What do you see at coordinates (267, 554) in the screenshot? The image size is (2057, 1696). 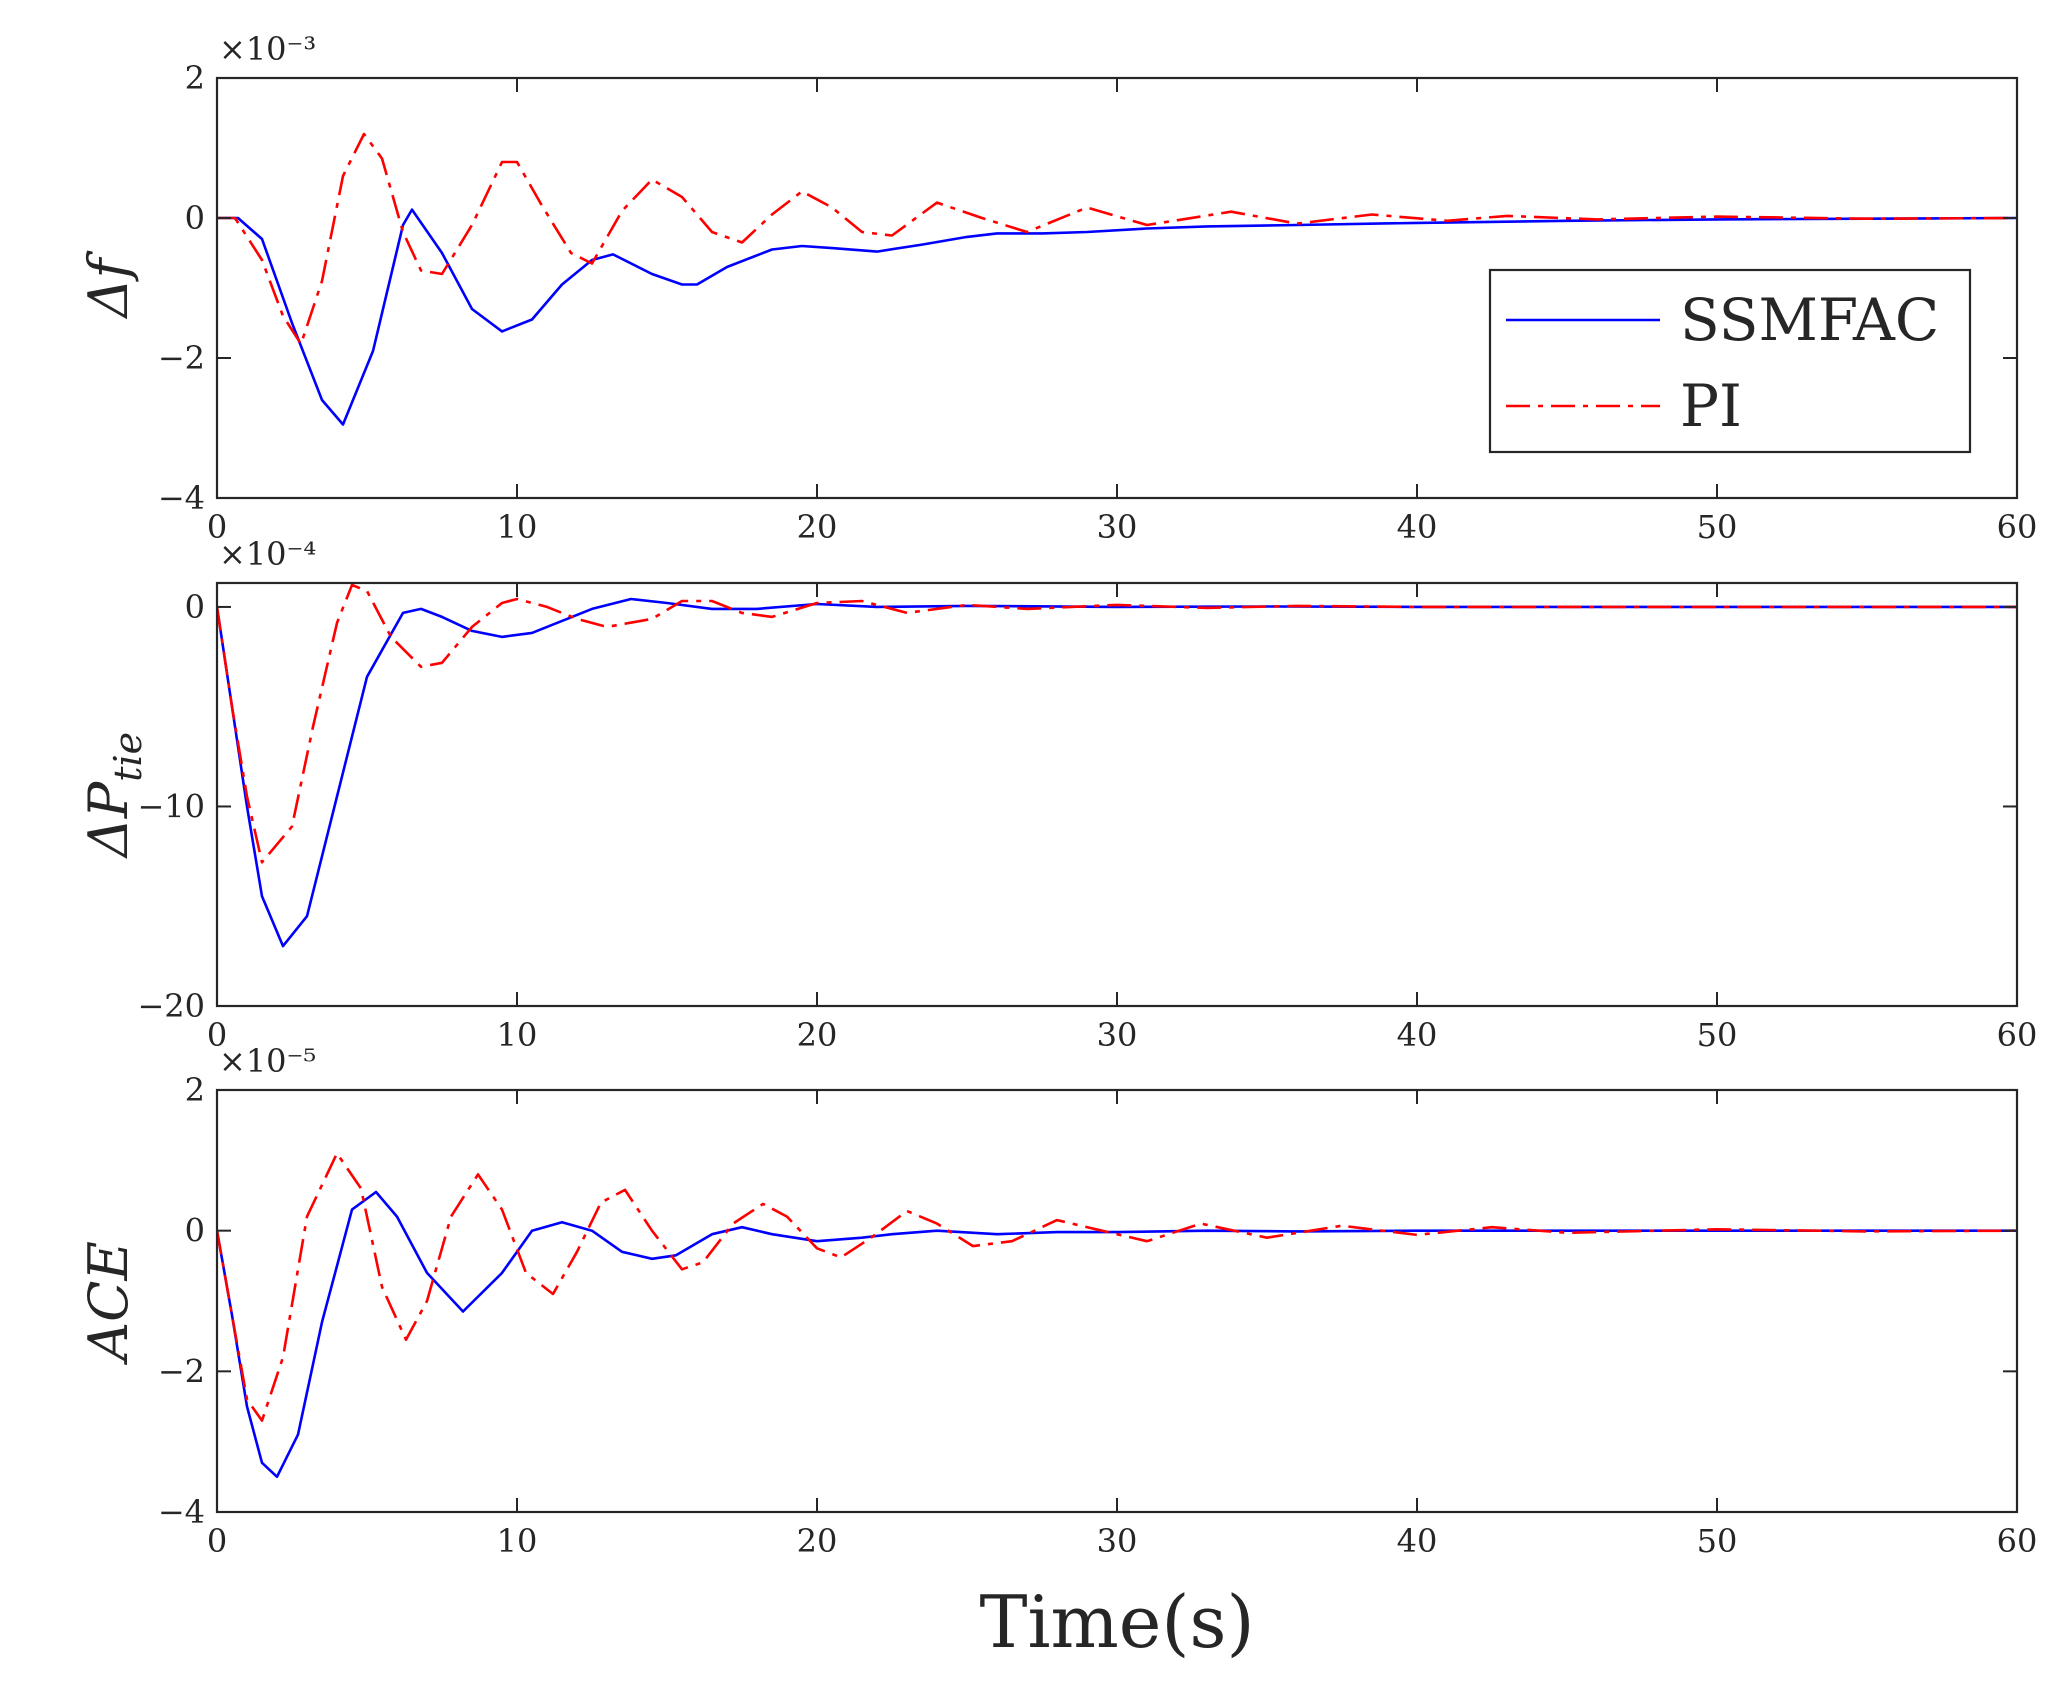 I see `axis-exponent: ×10⁻⁴` at bounding box center [267, 554].